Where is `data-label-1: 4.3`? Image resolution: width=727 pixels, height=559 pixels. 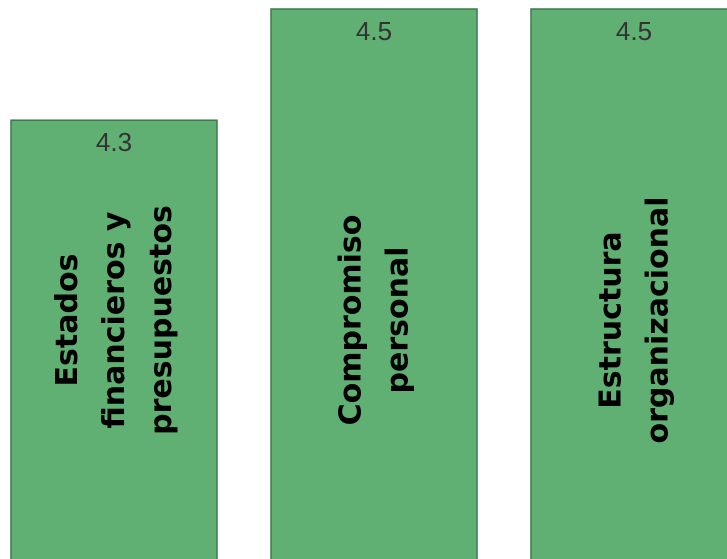
data-label-1: 4.3 is located at coordinates (114, 142).